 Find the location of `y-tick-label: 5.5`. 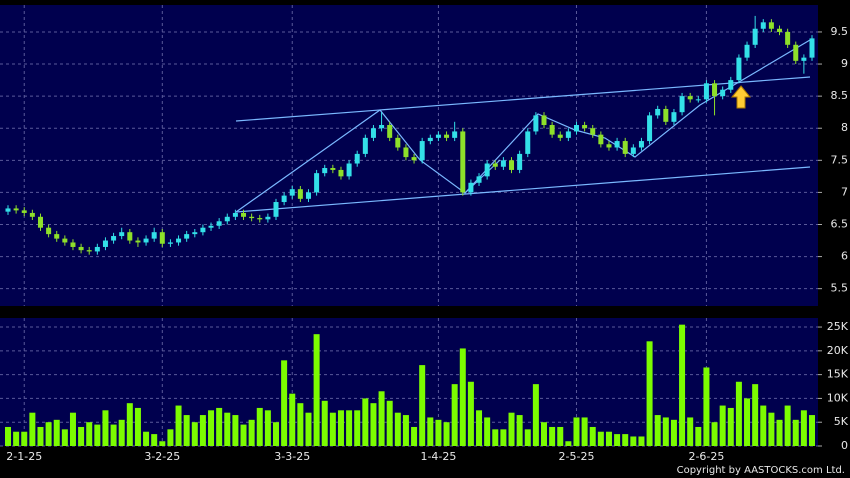

y-tick-label: 5.5 is located at coordinates (840, 288).